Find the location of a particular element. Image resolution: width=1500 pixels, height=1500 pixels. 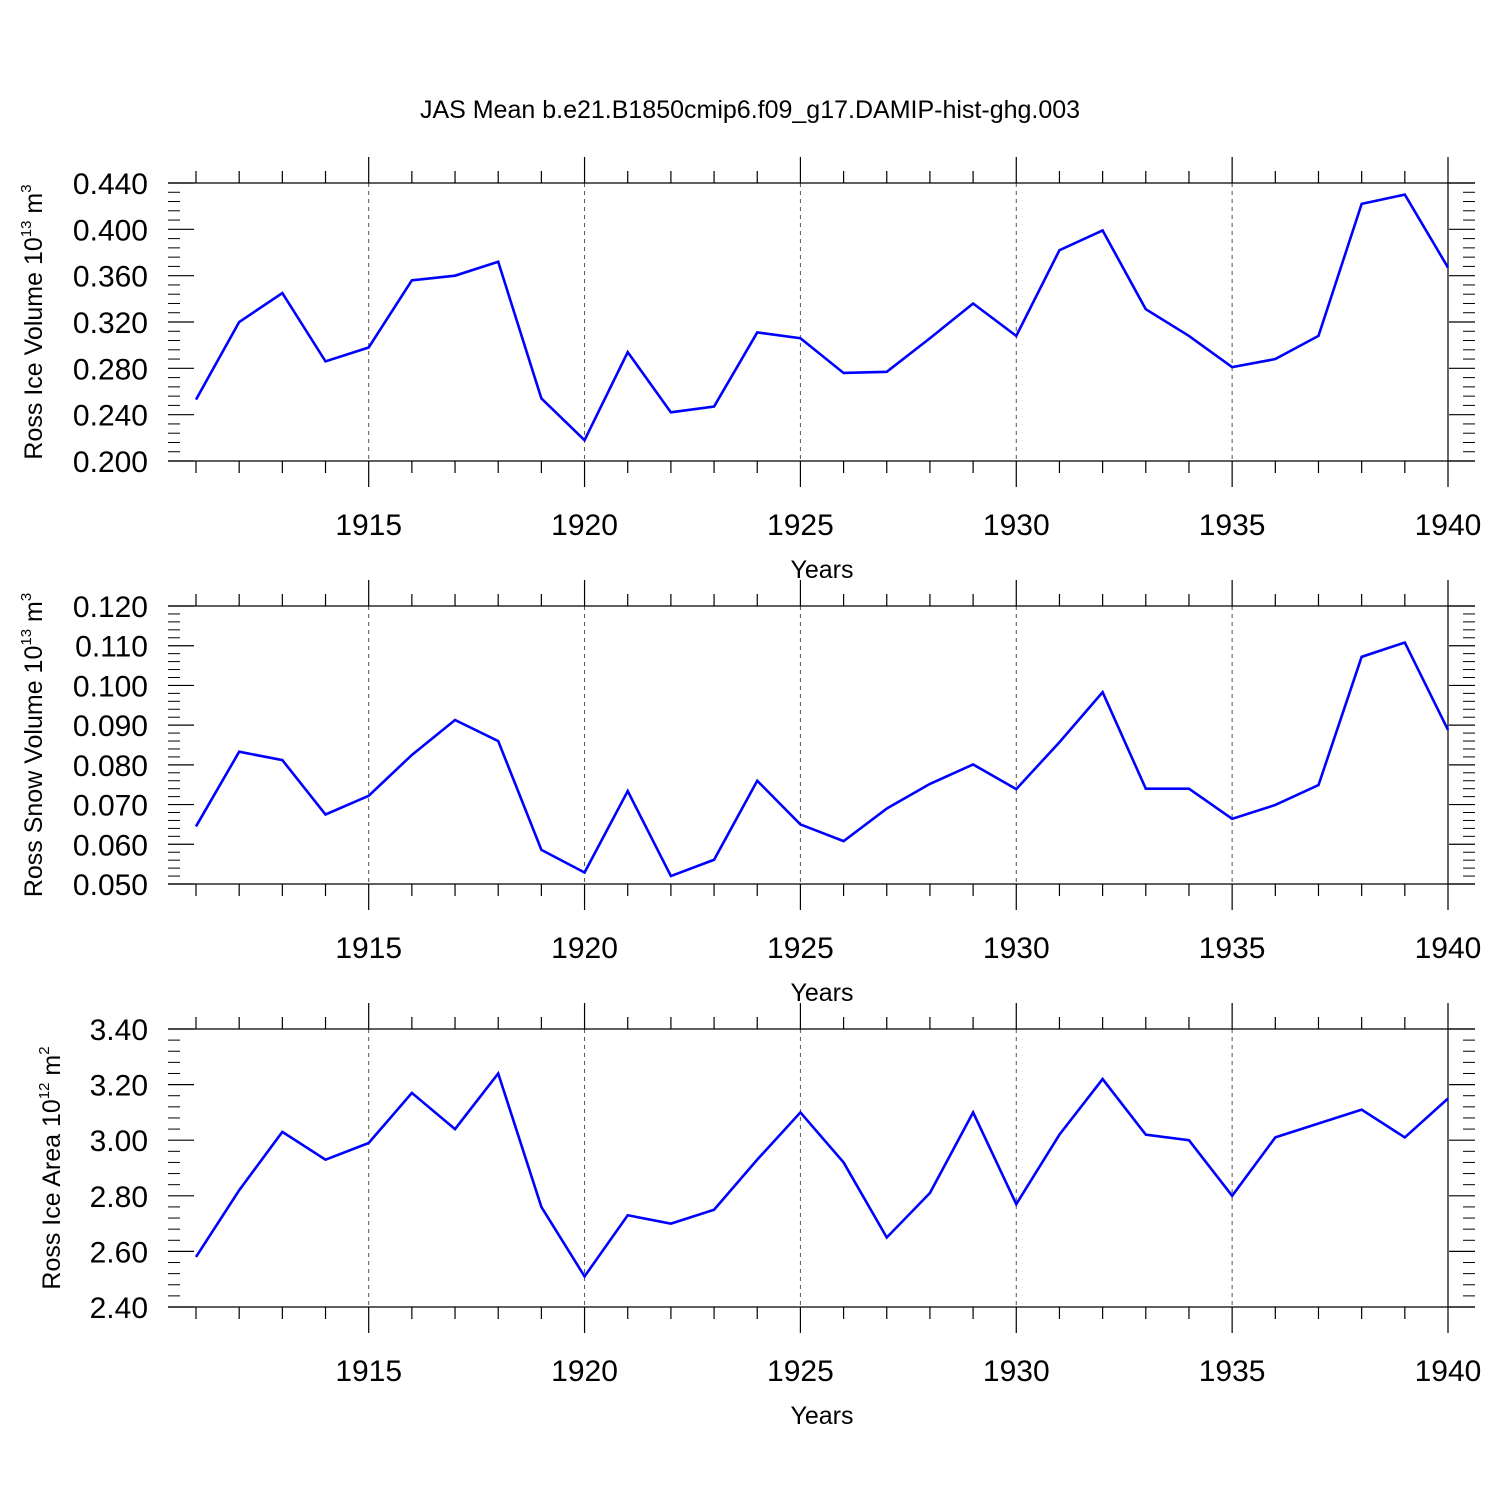

y-tick-label: 0.090 is located at coordinates (110, 726).